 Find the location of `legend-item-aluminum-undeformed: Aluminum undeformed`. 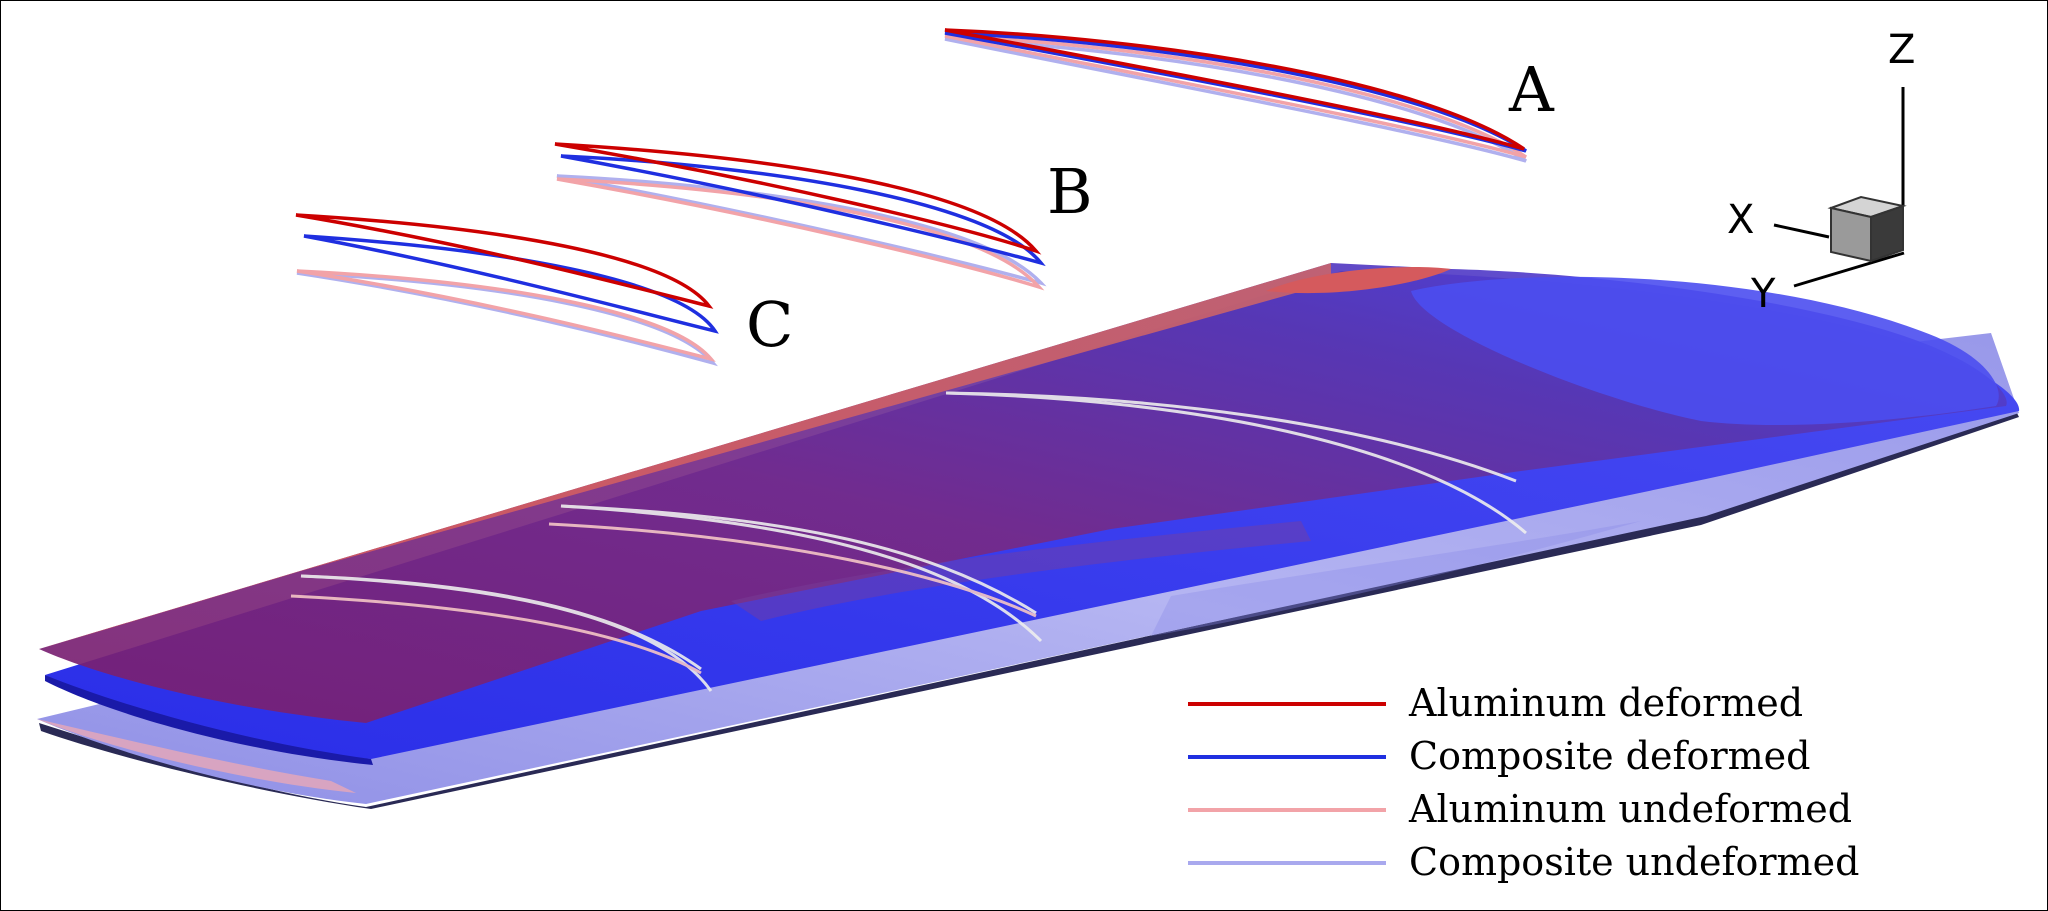

legend-item-aluminum-undeformed: Aluminum undeformed is located at coordinates (1520, 809).